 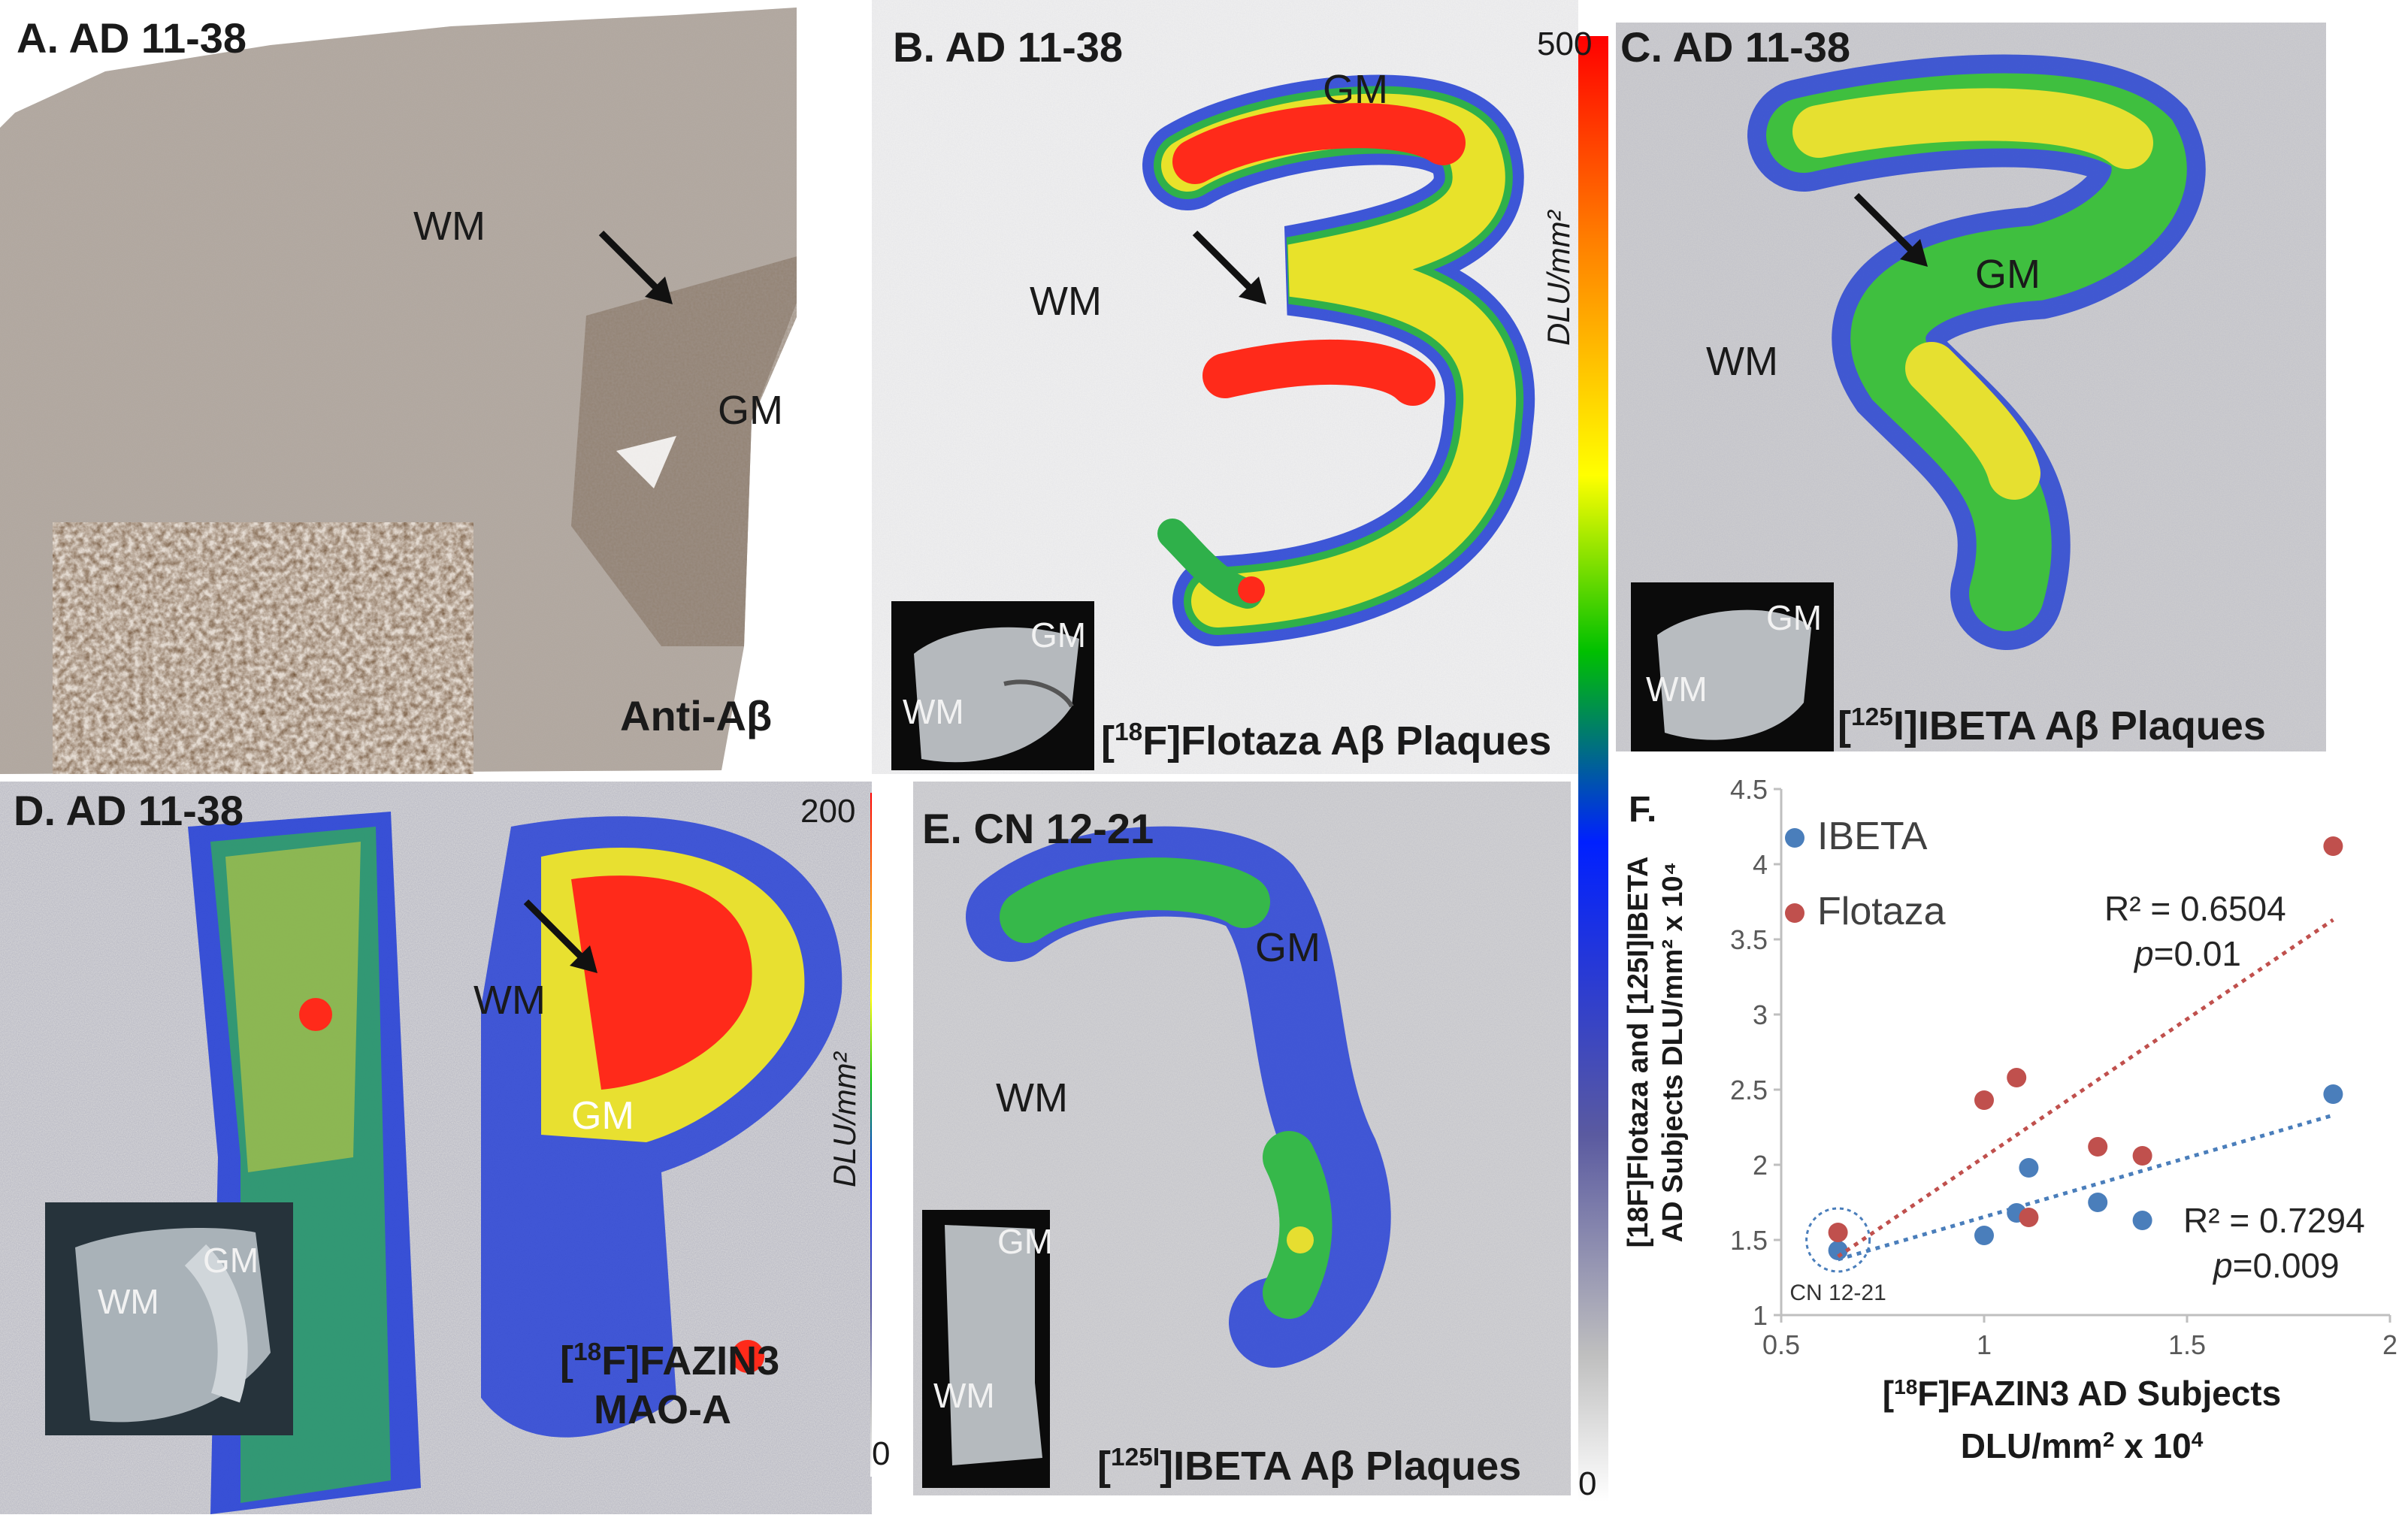 What do you see at coordinates (964, 1395) in the screenshot?
I see `panel-e-inset-wm: WM` at bounding box center [964, 1395].